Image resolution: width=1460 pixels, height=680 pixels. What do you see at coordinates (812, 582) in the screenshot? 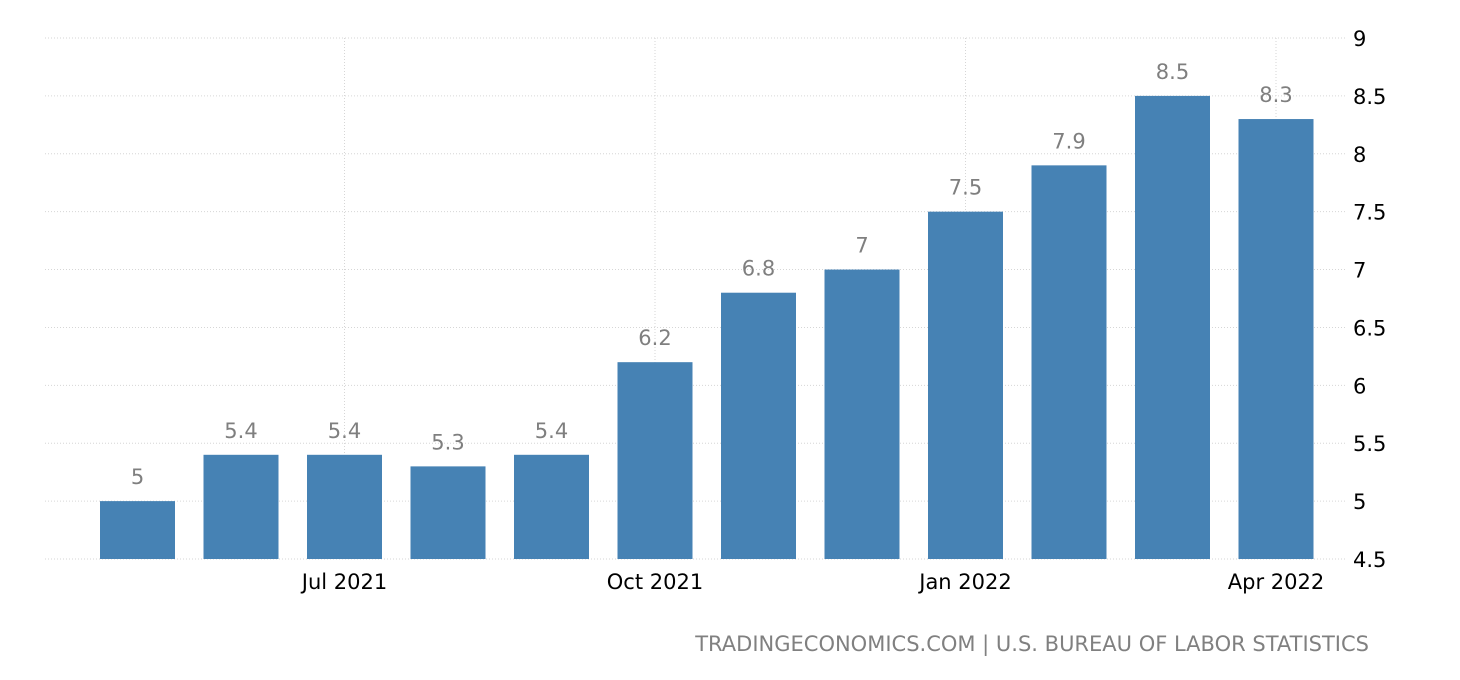
I see `x-axis: Jul 2021 Oct 2021 Jan 2022 Apr 2022` at bounding box center [812, 582].